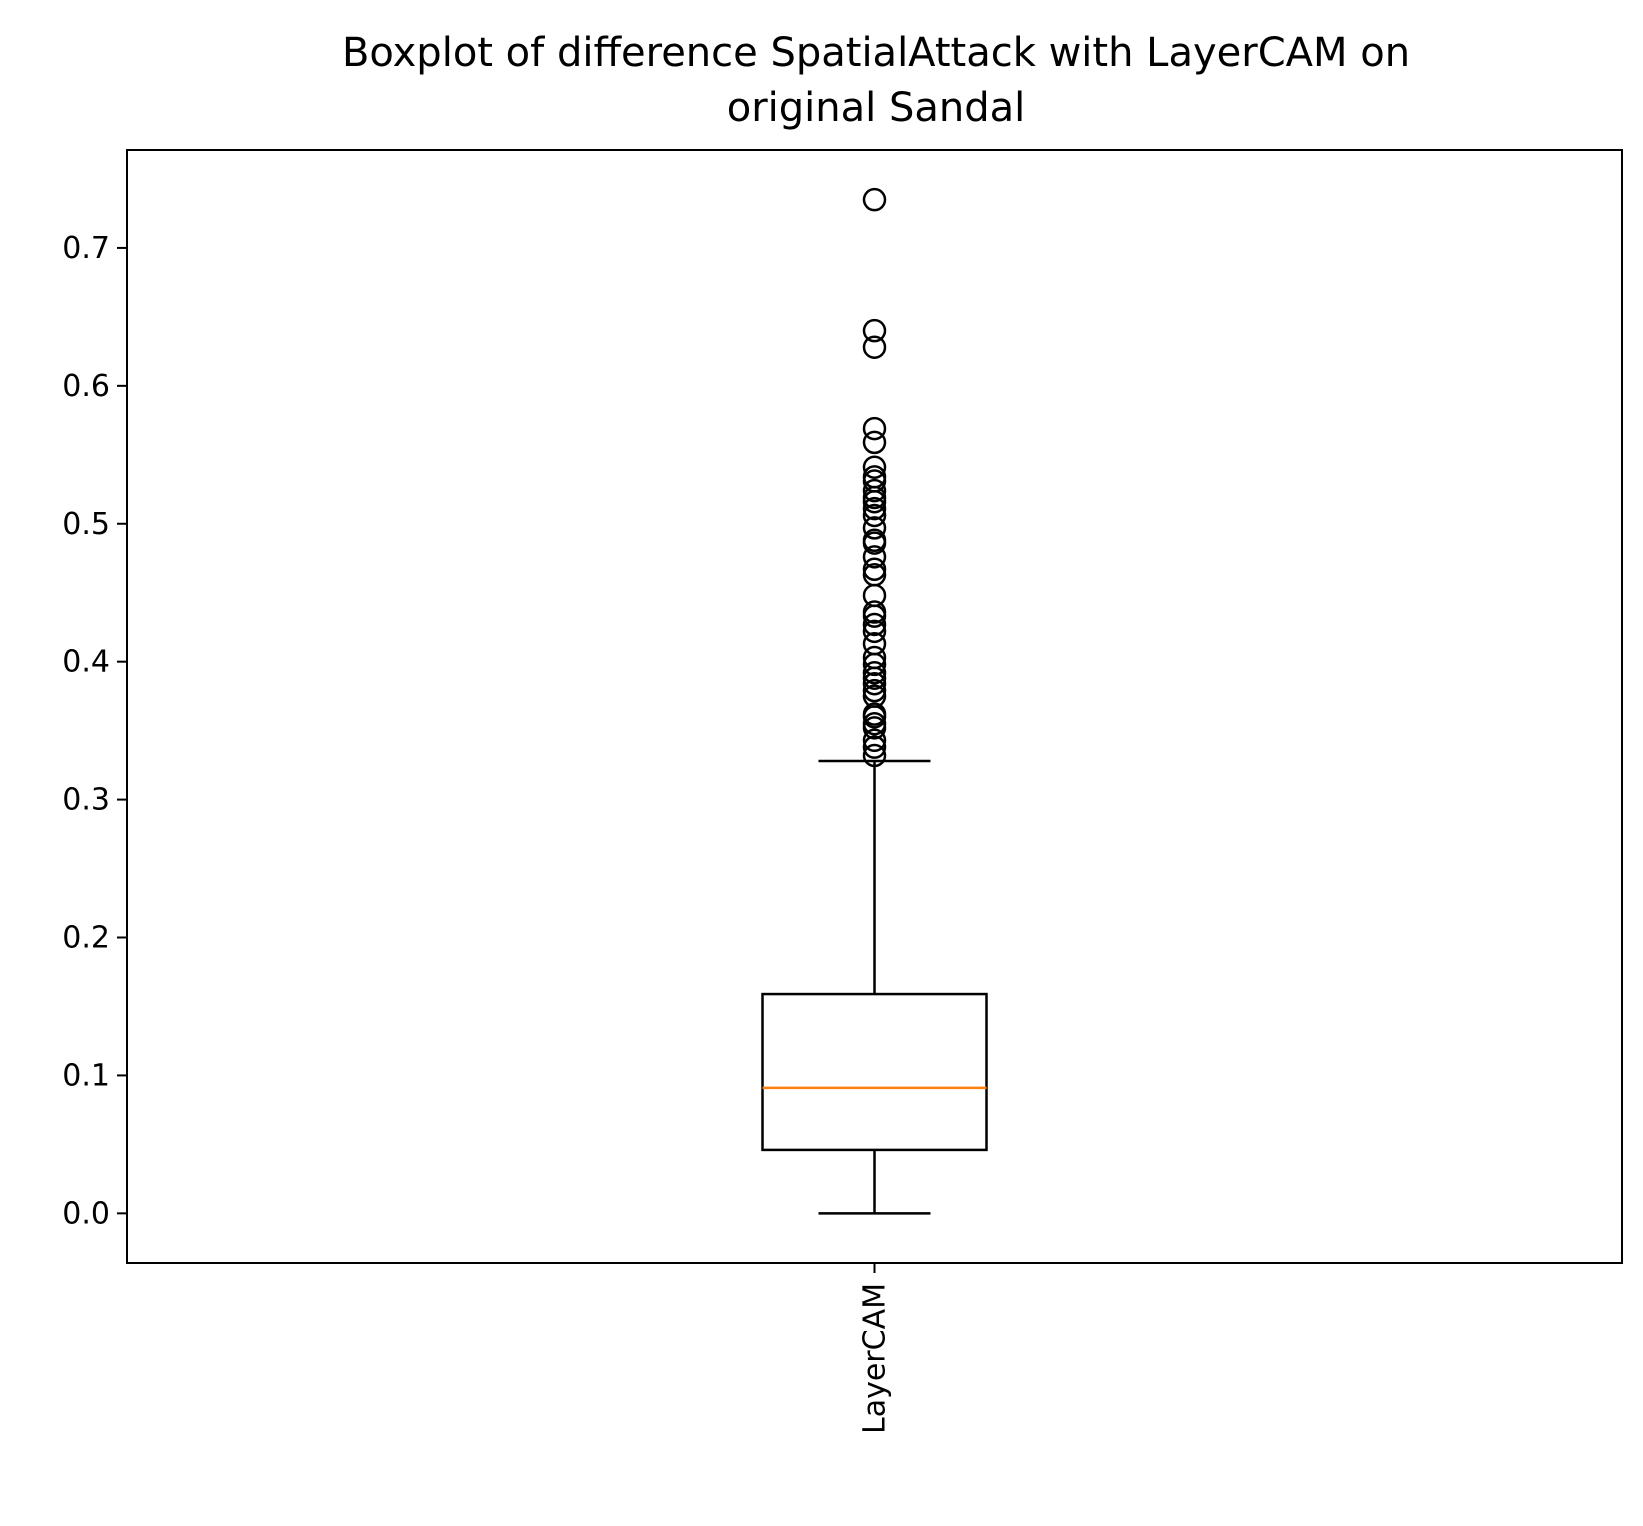 This screenshot has height=1526, width=1643. I want to click on x-axis: LayerCAM, so click(875, 1348).